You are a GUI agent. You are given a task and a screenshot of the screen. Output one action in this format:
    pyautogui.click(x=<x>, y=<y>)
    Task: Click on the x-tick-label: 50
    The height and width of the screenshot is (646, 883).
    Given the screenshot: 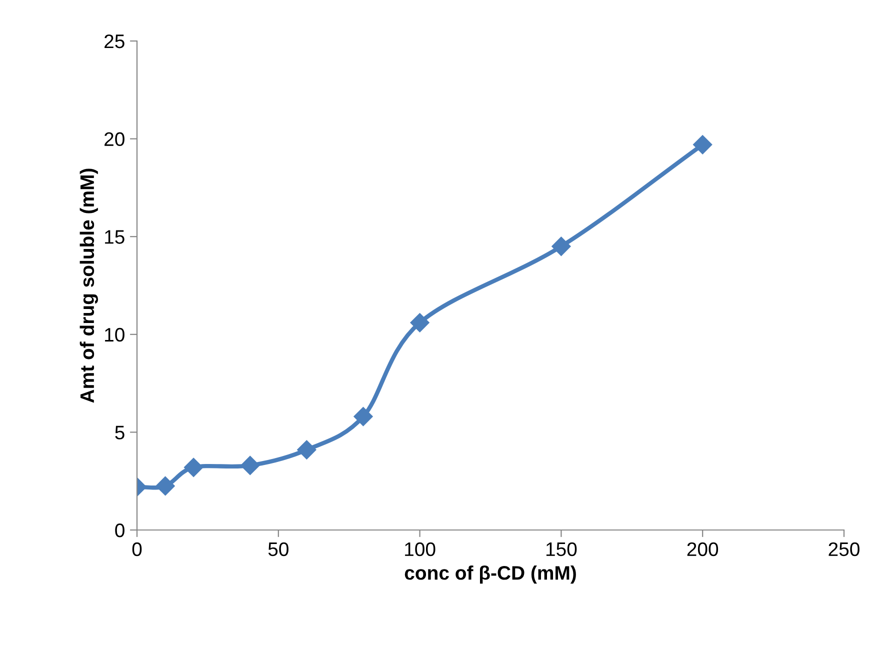 What is the action you would take?
    pyautogui.click(x=278, y=549)
    